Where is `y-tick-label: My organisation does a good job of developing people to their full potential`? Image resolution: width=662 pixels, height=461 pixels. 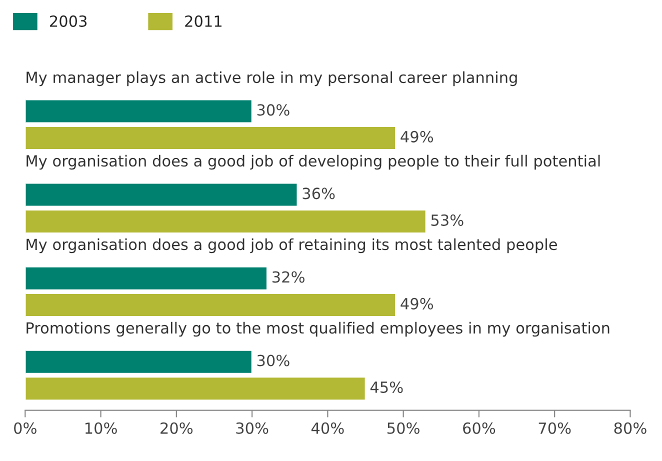
y-tick-label: My organisation does a good job of developing people to their full potential is located at coordinates (313, 162).